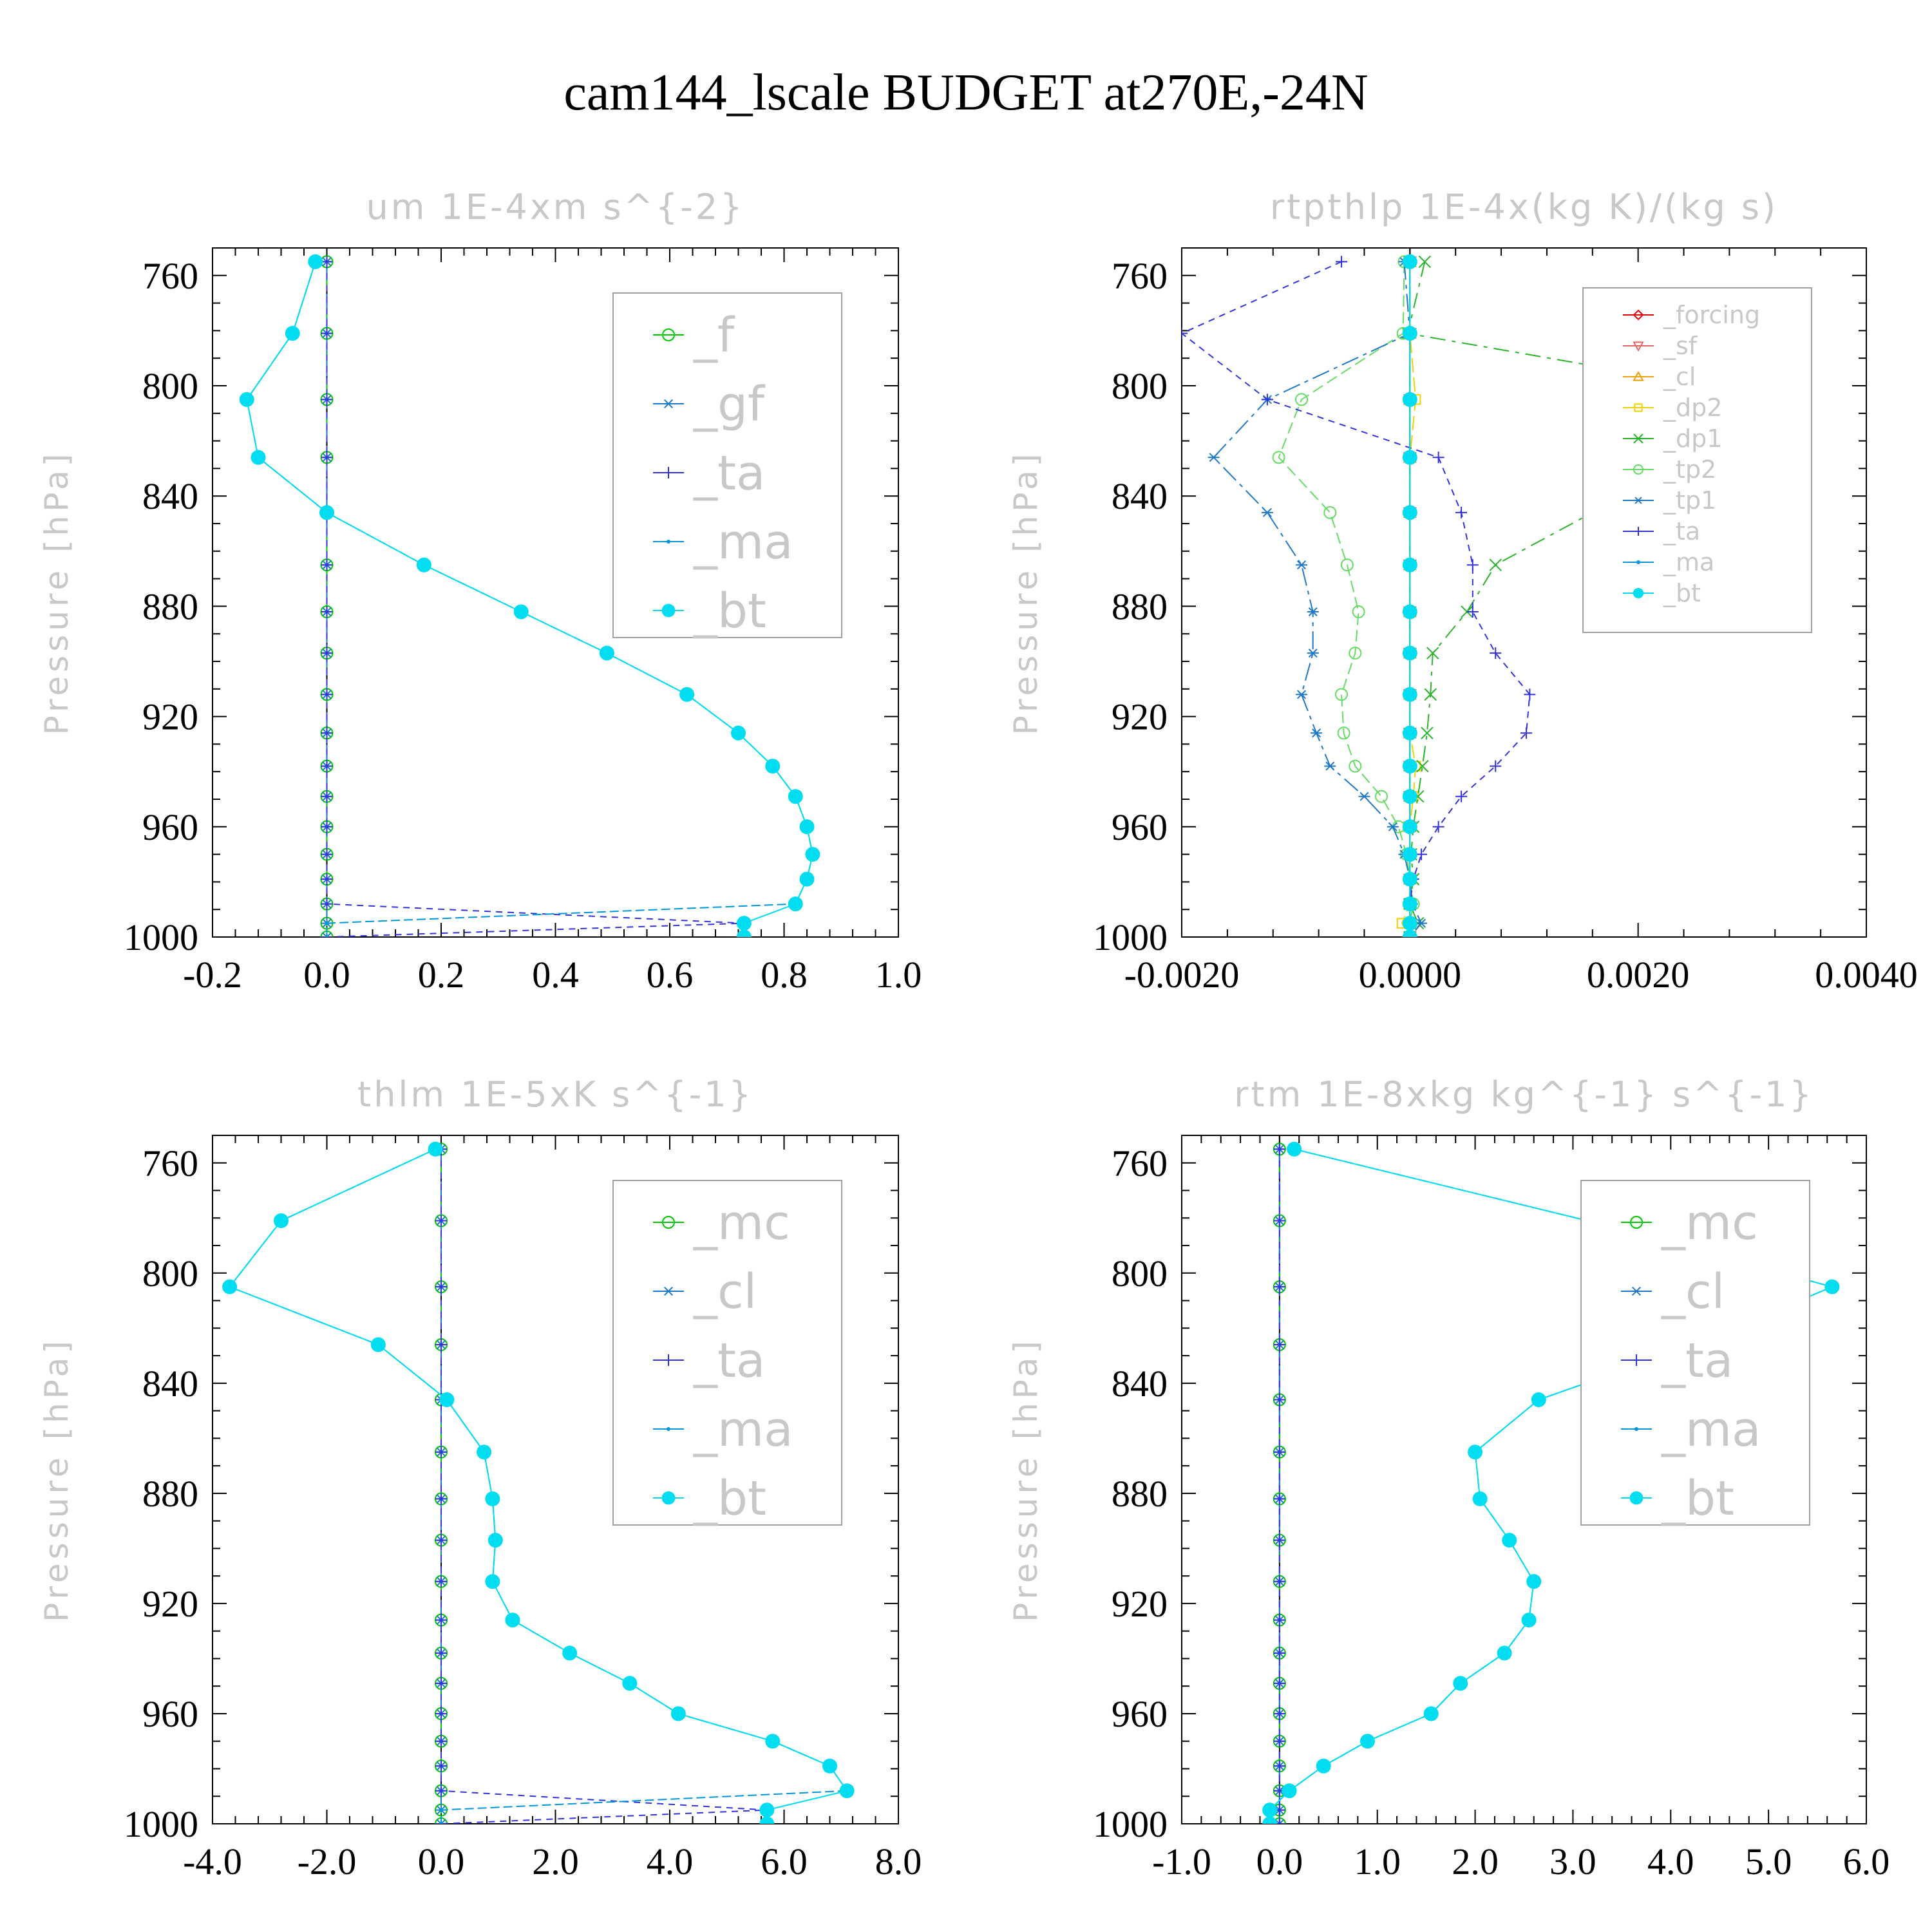 The width and height of the screenshot is (1932, 1932). I want to click on plot-area, so click(1487, 592).